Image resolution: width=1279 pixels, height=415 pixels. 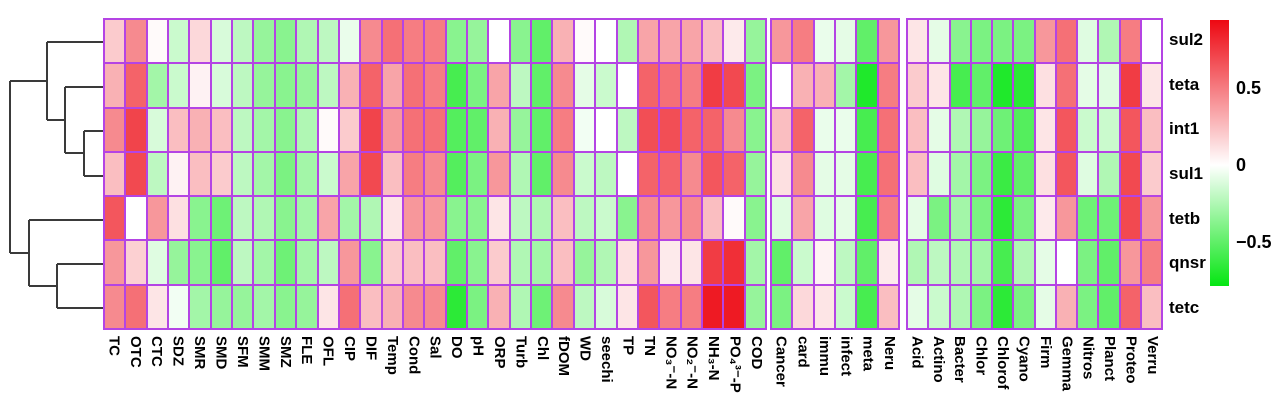 What do you see at coordinates (157, 262) in the screenshot?
I see `heatmap-cell-qnsr-CTC` at bounding box center [157, 262].